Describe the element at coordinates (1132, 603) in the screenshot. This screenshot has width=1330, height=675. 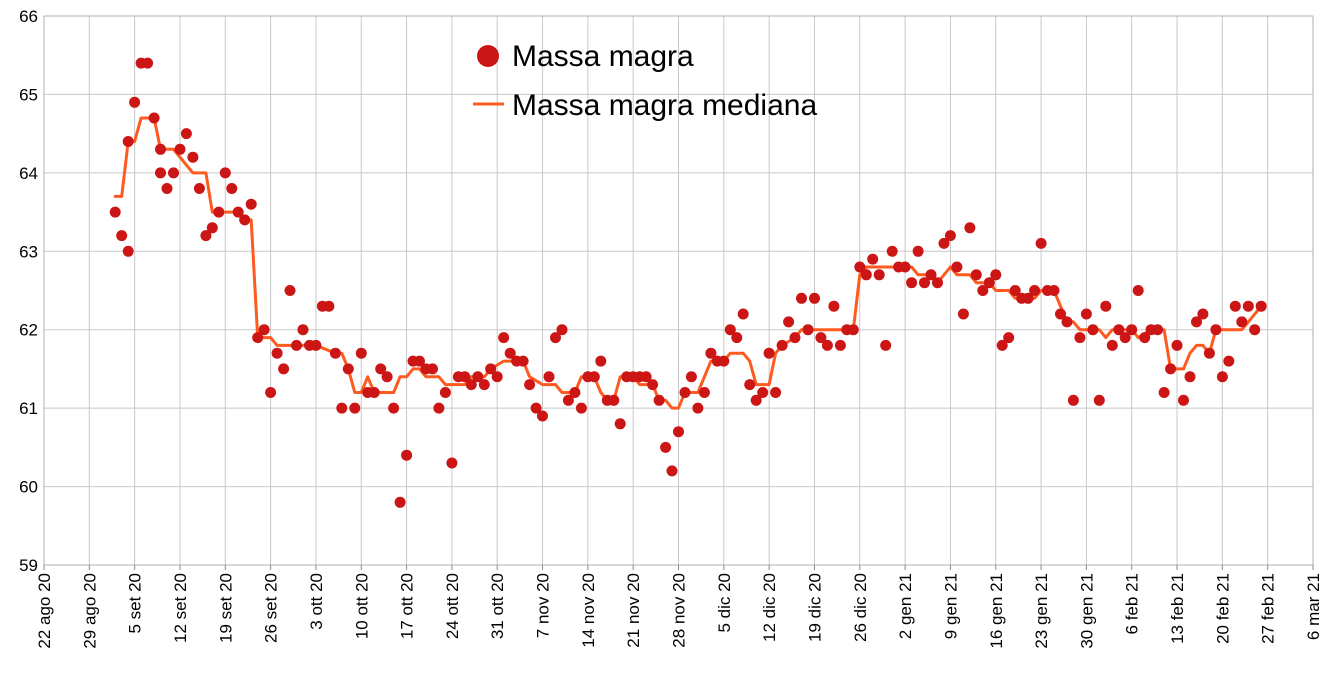
I see `x-tick-label: 6 feb 21` at that location.